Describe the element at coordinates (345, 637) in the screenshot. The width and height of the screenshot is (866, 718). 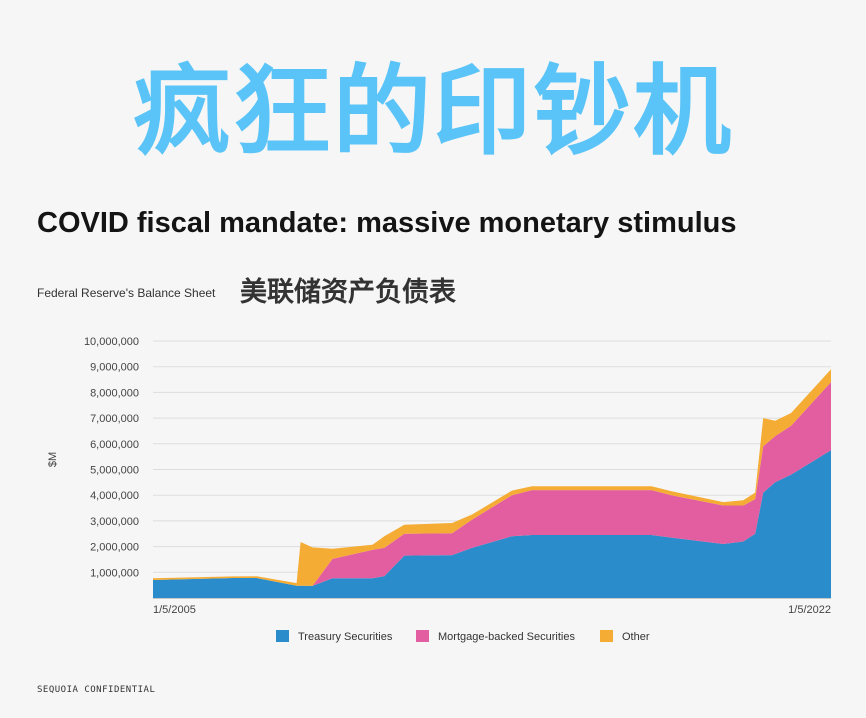
I see `legend-label: Treasury Securities` at that location.